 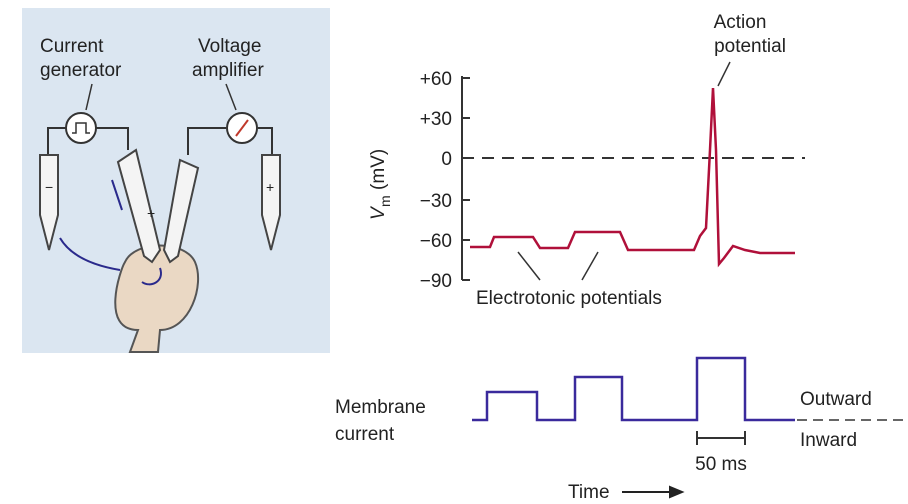 I want to click on current-generator-icon, so click(x=81, y=128).